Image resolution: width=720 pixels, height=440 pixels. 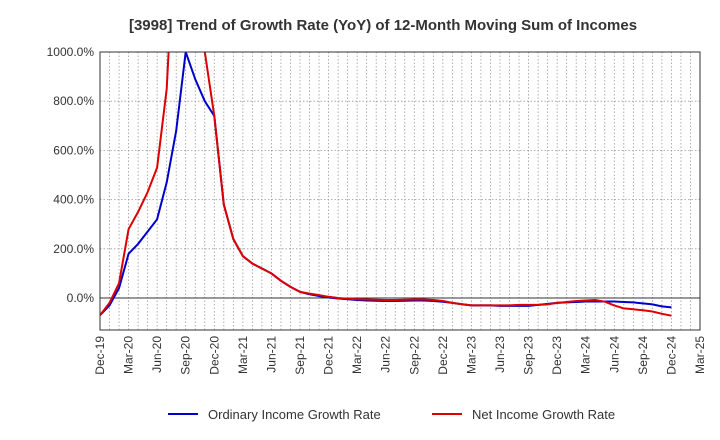 What do you see at coordinates (500, 354) in the screenshot?
I see `x-tick-label: Jun-23` at bounding box center [500, 354].